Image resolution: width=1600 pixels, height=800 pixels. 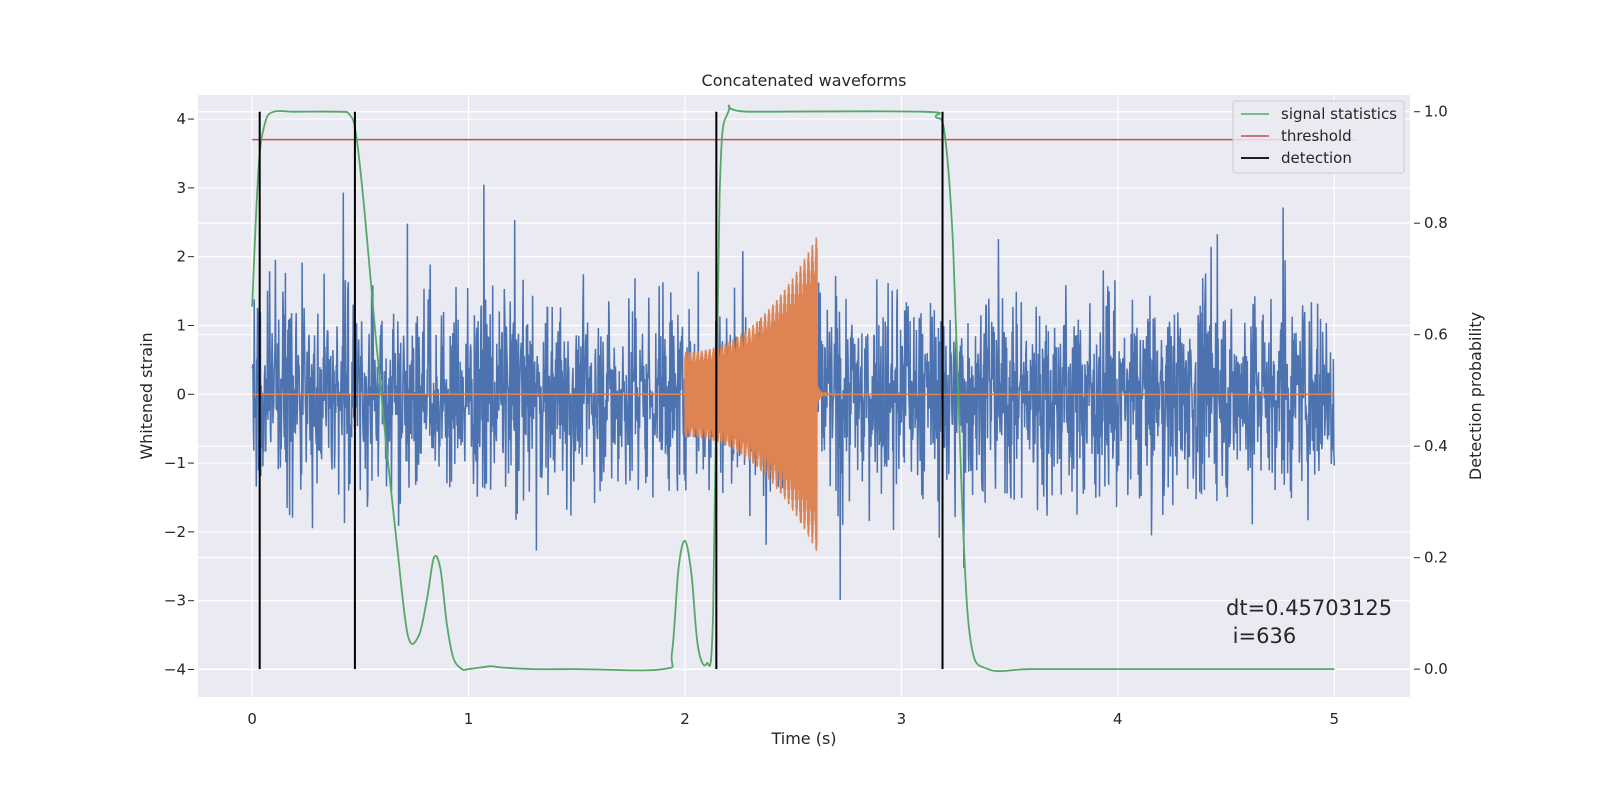 I want to click on legend: signal statistics threshold detection, so click(x=1318, y=137).